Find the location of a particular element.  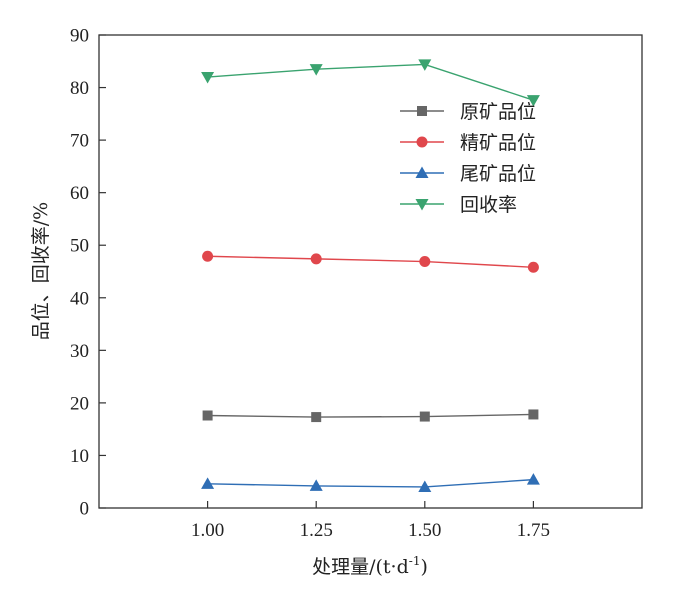

series-尾矿品位 is located at coordinates (370, 482).